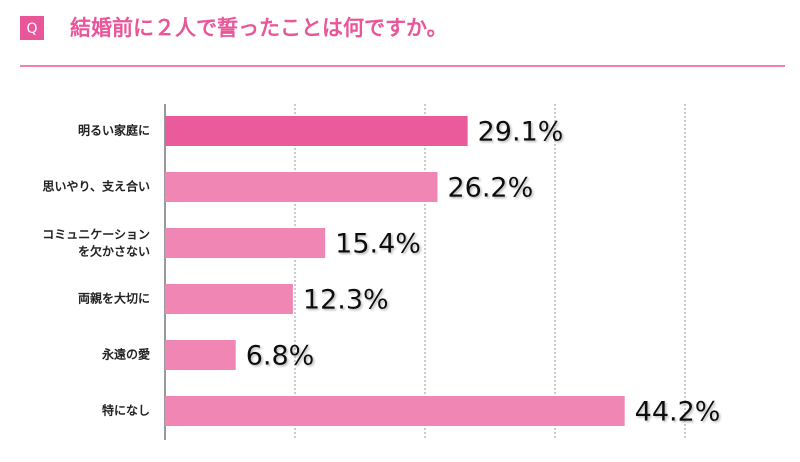 The image size is (800, 462). Describe the element at coordinates (521, 132) in the screenshot. I see `value-label: 29.1%` at that location.